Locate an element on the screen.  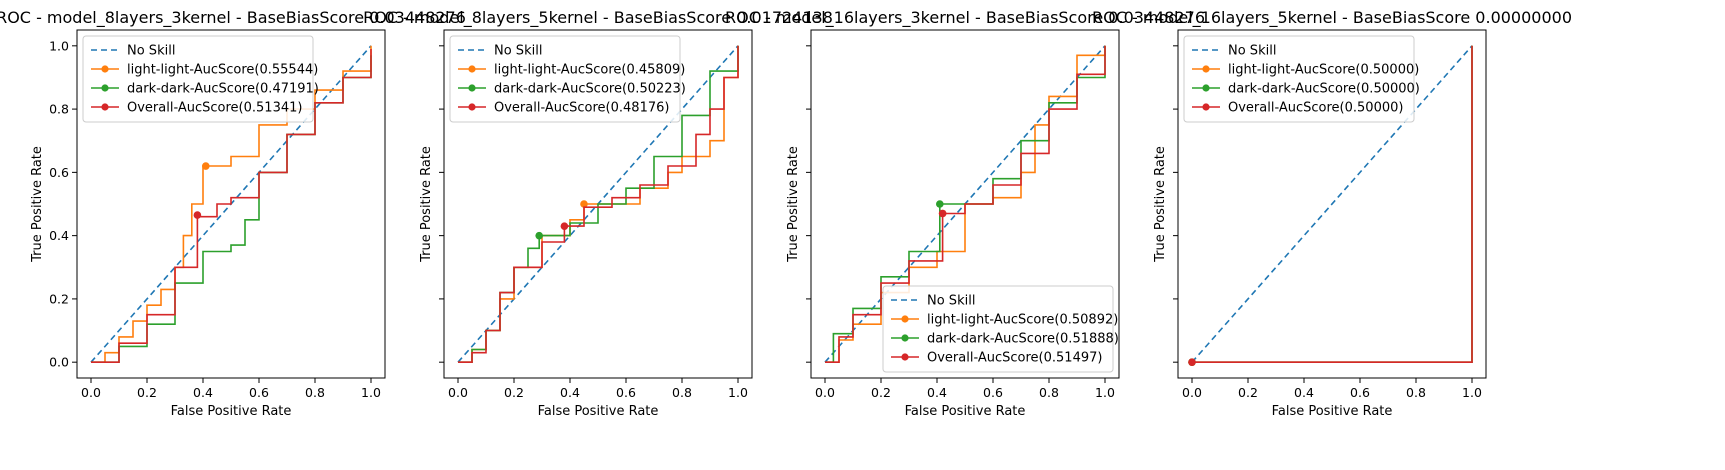
y-tick-label: 0.0 is located at coordinates (59, 362).